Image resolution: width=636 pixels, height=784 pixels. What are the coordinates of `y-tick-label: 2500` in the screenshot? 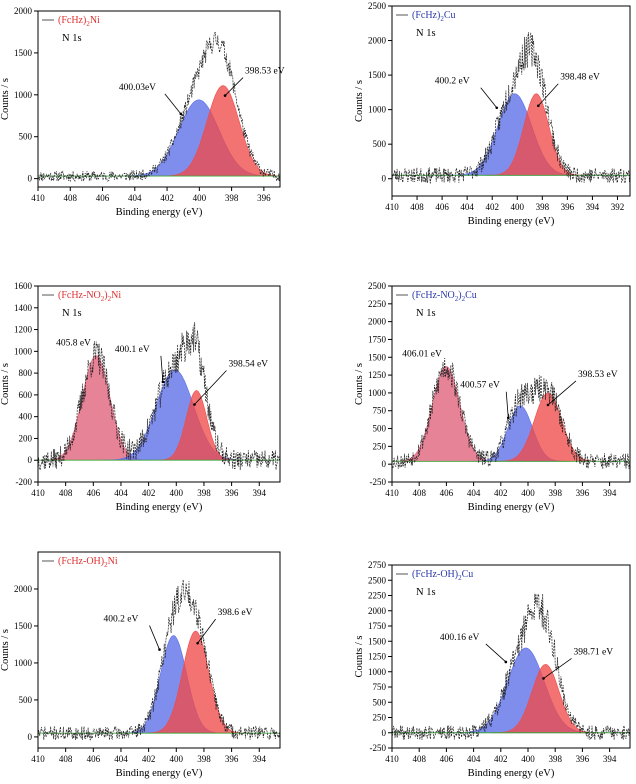 It's located at (377, 580).